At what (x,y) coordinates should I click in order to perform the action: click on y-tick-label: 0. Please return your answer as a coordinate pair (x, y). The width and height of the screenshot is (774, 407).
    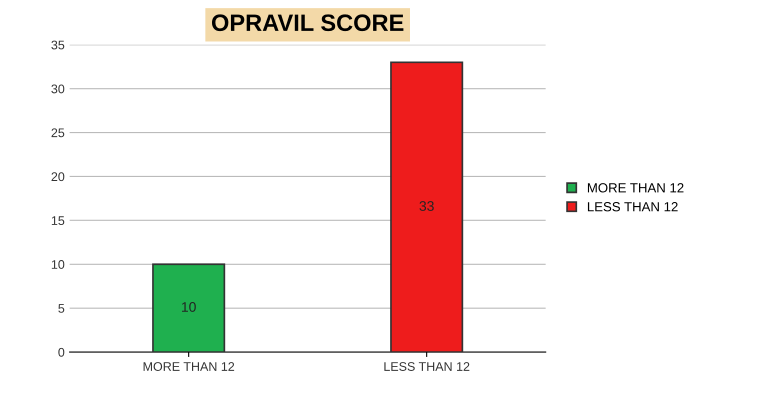
    Looking at the image, I should click on (61, 352).